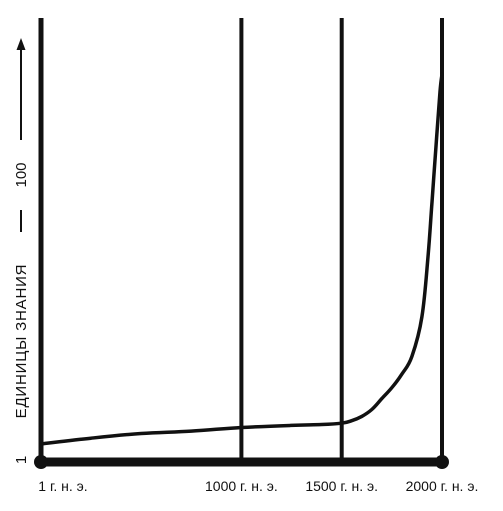 This screenshot has width=503, height=511. I want to click on y-axis-annotation: ЕДИНИЦЫ ЗНАНИЯ 100 1, so click(21, 251).